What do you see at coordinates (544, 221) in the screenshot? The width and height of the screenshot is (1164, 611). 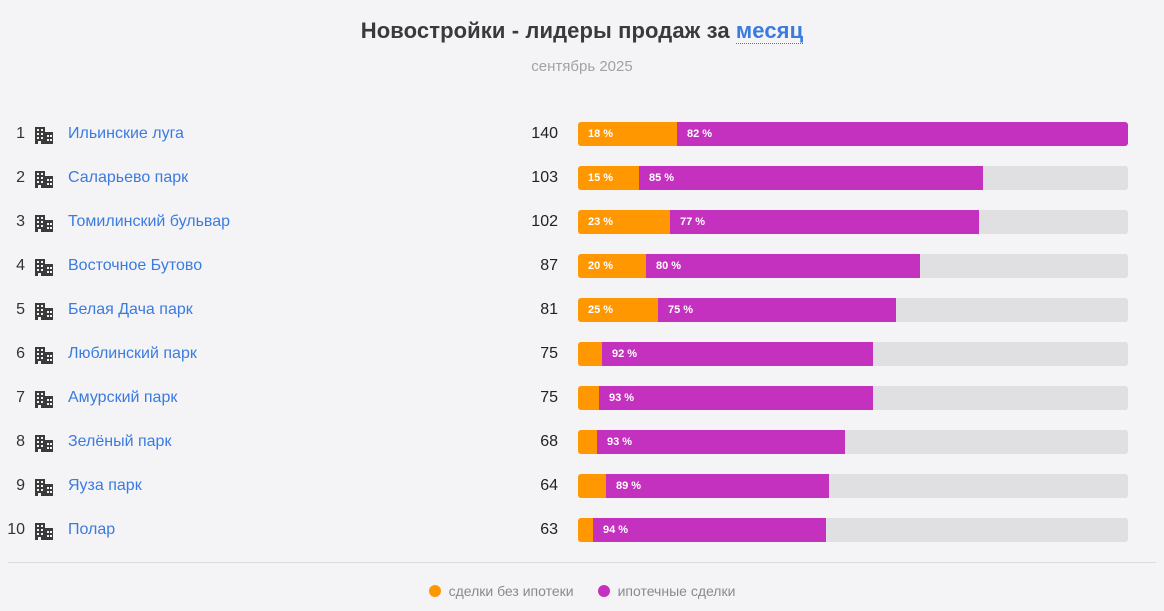 I see `sales-count: 102` at bounding box center [544, 221].